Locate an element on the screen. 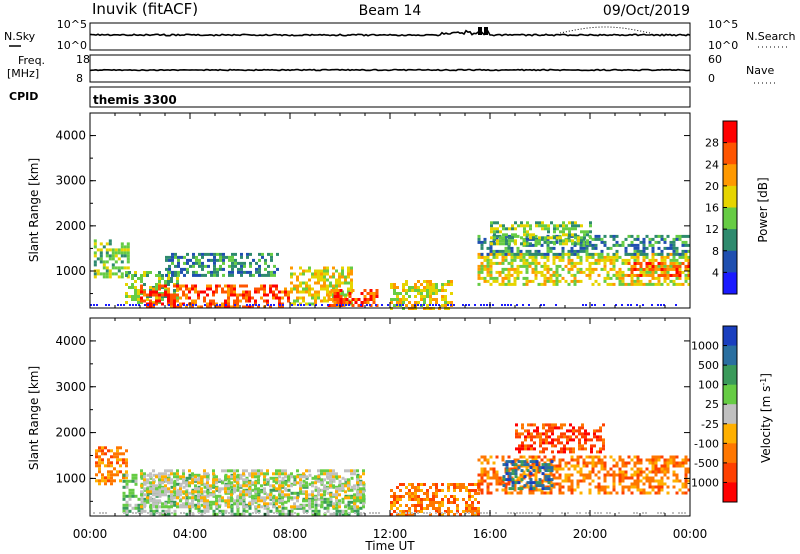 The image size is (800, 554). velocity-colorbar-tick-label: 500 is located at coordinates (708, 365).